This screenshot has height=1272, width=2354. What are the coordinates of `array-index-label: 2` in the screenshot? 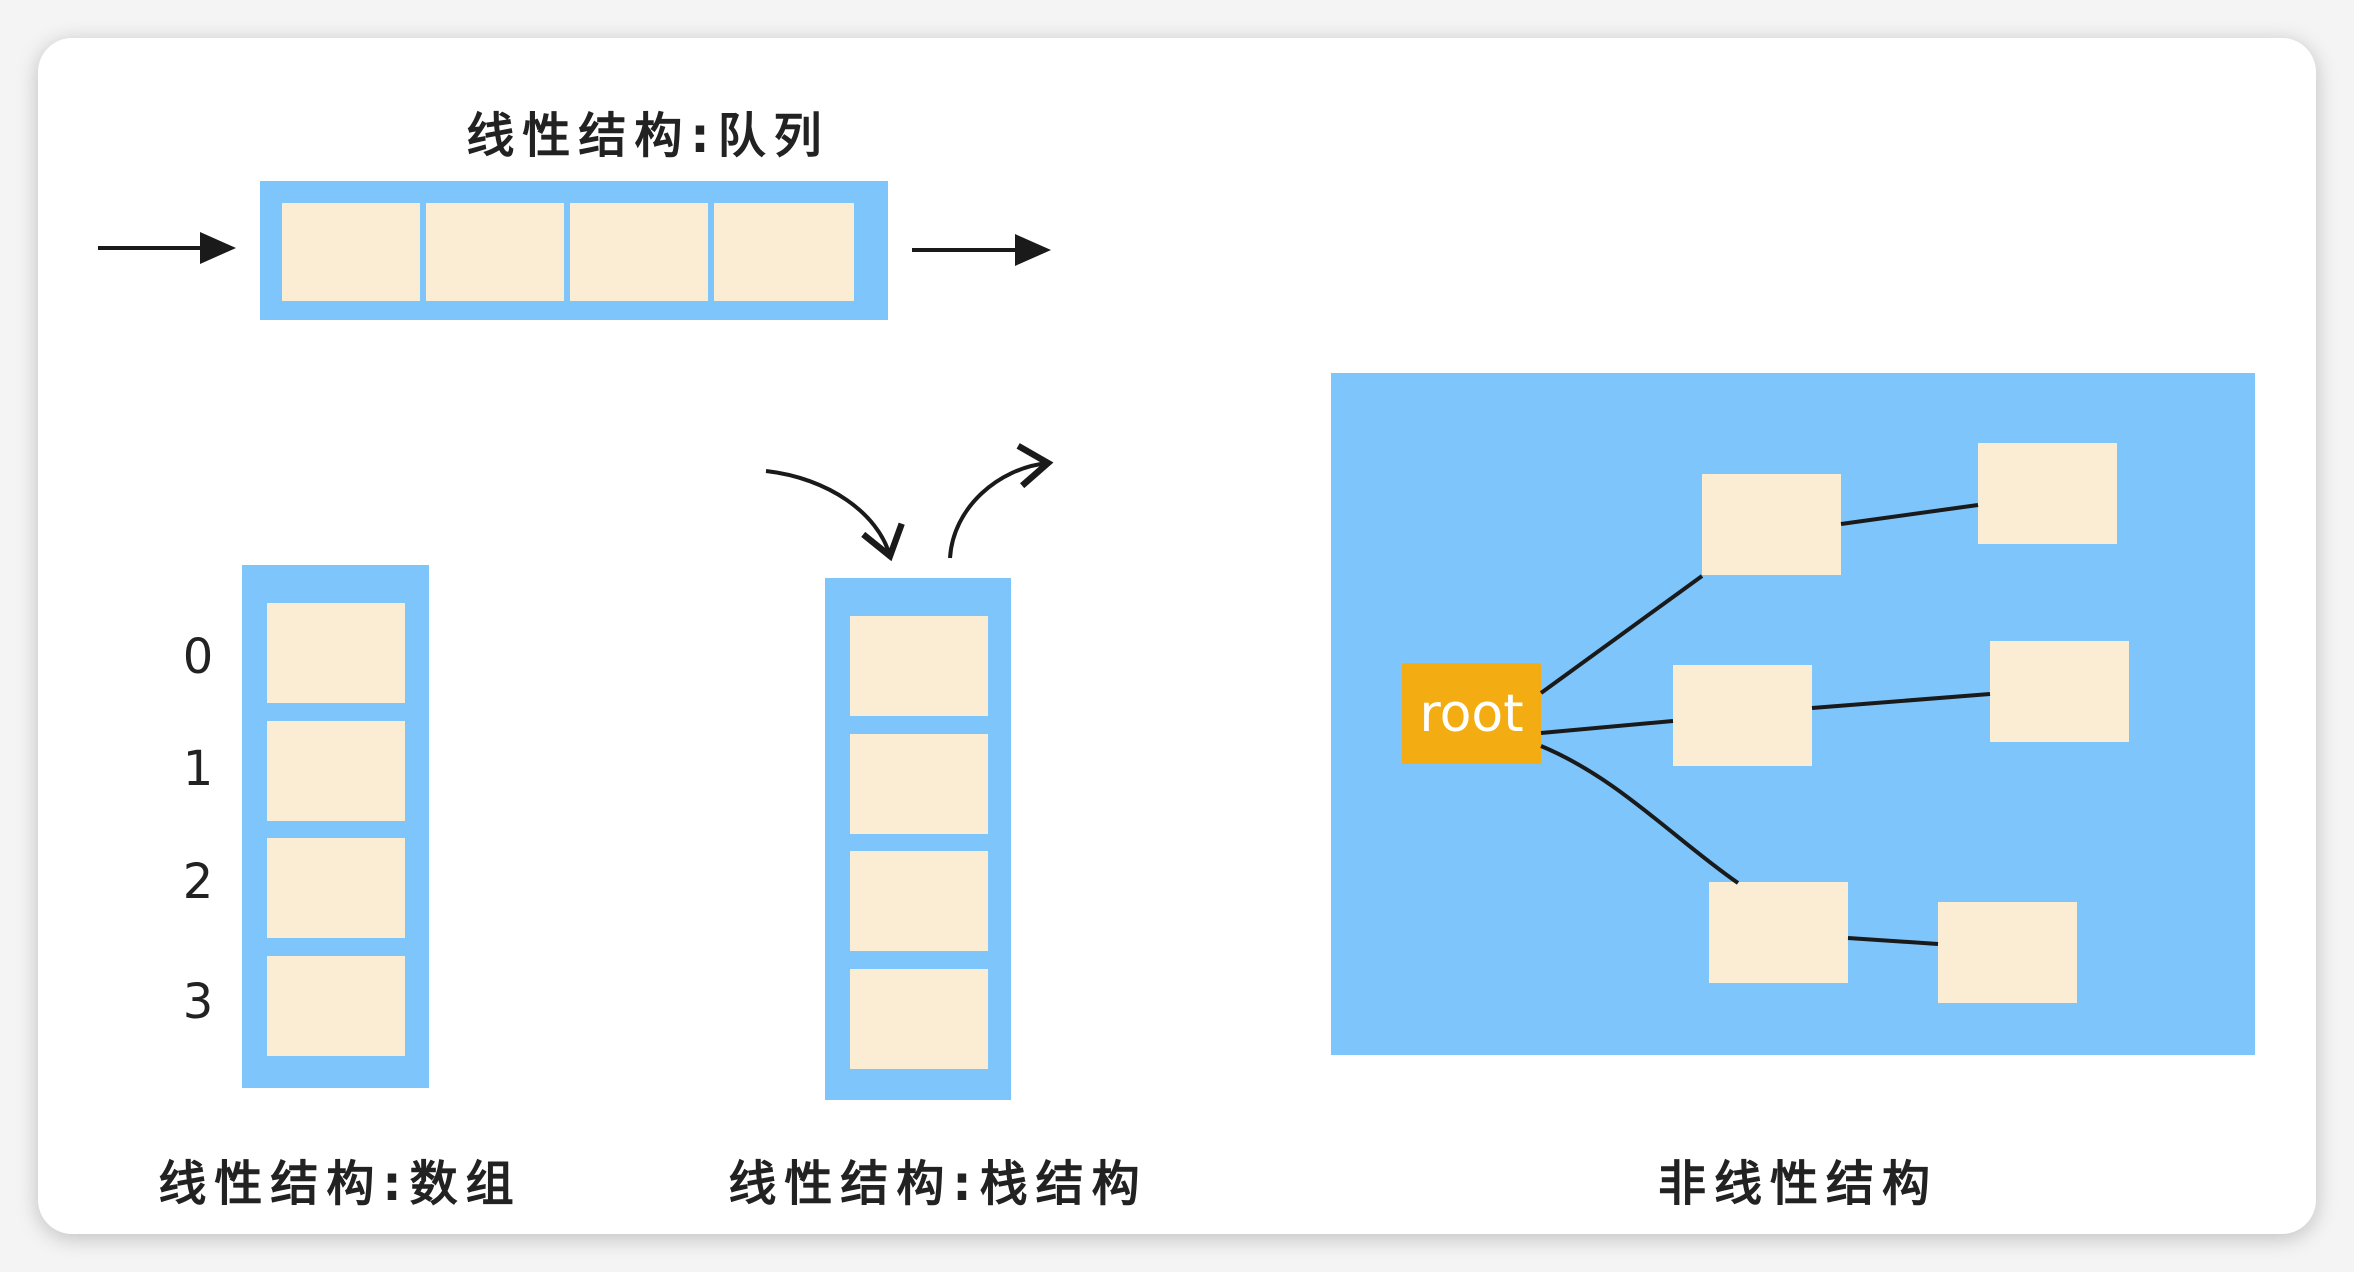 It's located at (198, 882).